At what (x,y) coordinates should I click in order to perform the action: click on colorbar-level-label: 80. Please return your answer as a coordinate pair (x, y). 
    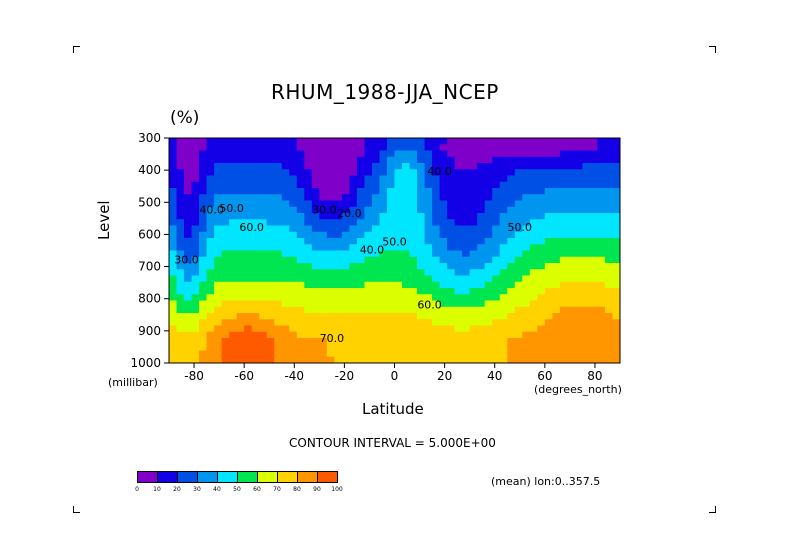
    Looking at the image, I should click on (297, 489).